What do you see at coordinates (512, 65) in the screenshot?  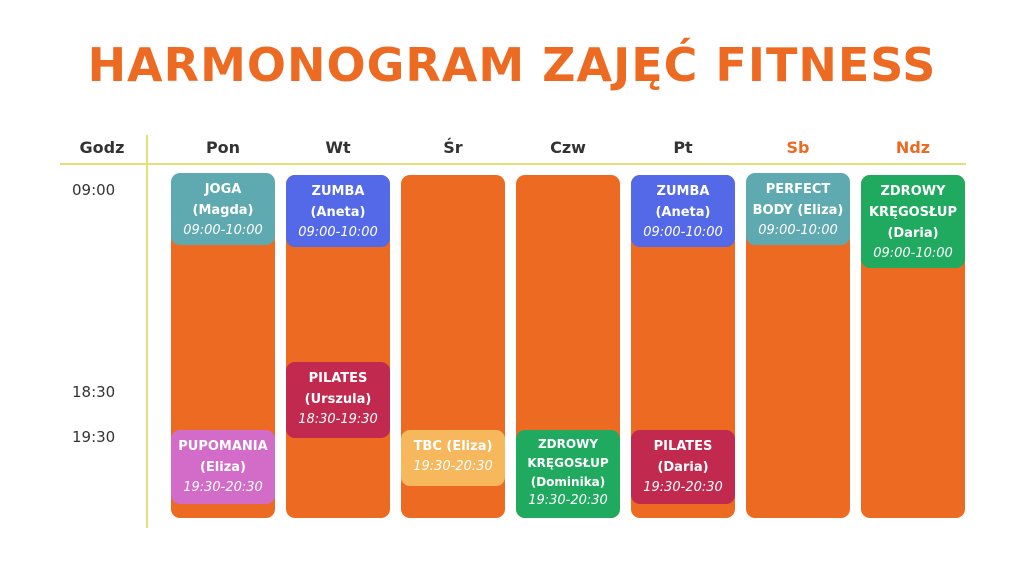 I see `page-title: HARMONOGRAM ZAJĘĆ FITNESS` at bounding box center [512, 65].